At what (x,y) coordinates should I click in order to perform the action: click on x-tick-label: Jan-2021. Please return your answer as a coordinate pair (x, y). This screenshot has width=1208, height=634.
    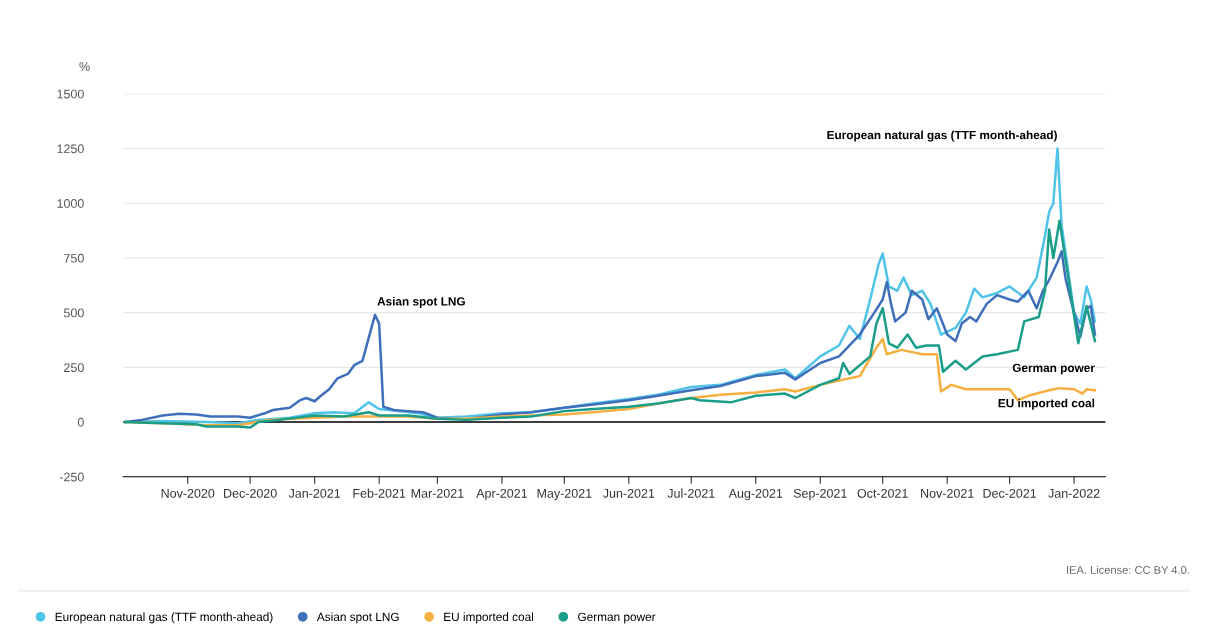
    Looking at the image, I should click on (314, 493).